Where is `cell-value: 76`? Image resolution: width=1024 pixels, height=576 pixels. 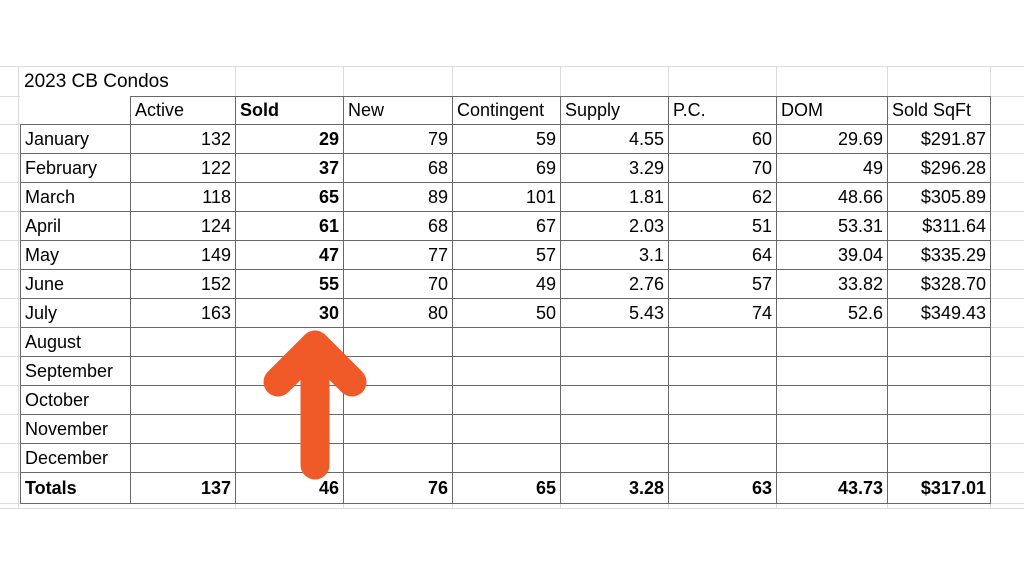 cell-value: 76 is located at coordinates (398, 488).